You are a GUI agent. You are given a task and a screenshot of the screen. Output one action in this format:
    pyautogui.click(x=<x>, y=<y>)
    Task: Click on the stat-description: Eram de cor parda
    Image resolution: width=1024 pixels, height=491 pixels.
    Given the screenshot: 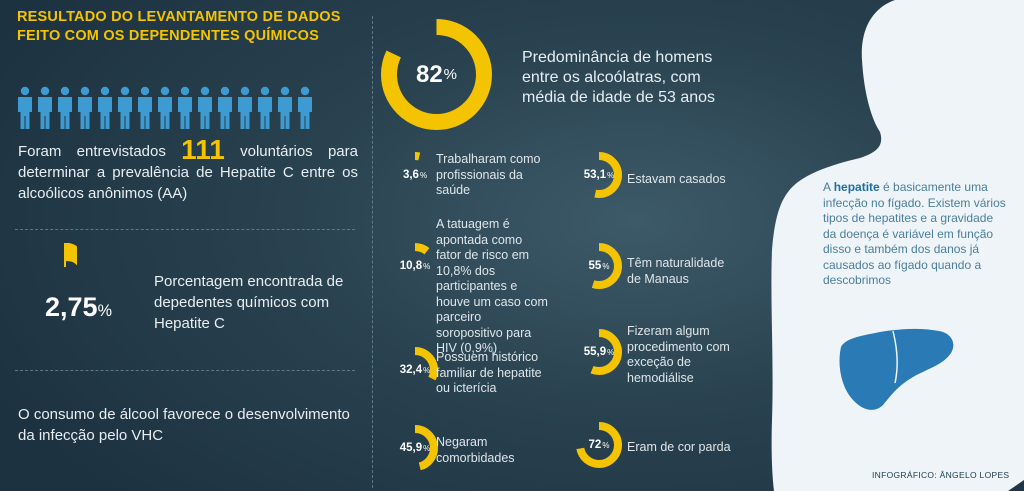 What is the action you would take?
    pyautogui.click(x=679, y=447)
    